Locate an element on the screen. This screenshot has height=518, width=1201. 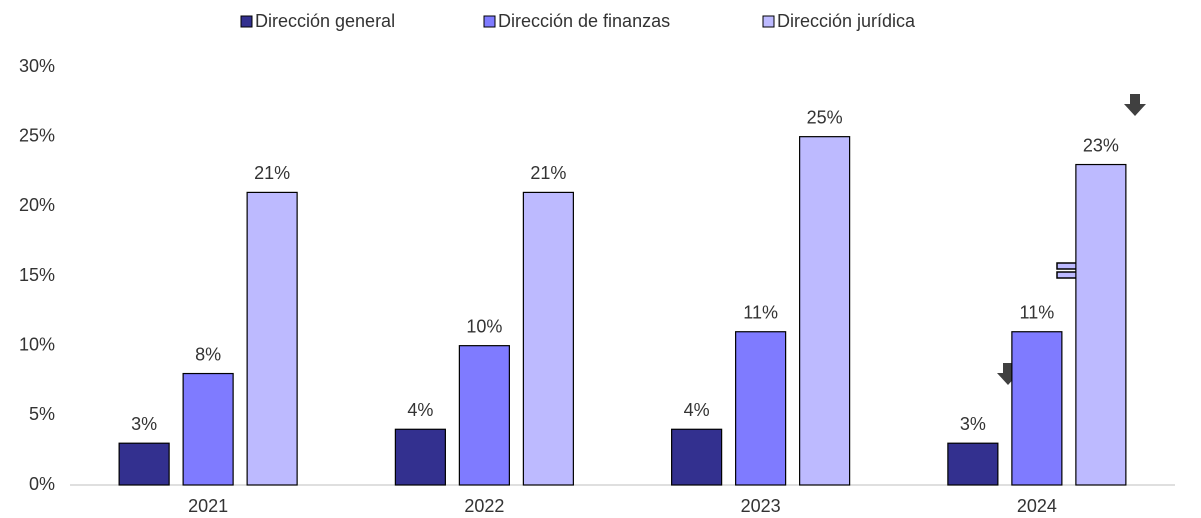
y-tick-label: 30% is located at coordinates (37, 66).